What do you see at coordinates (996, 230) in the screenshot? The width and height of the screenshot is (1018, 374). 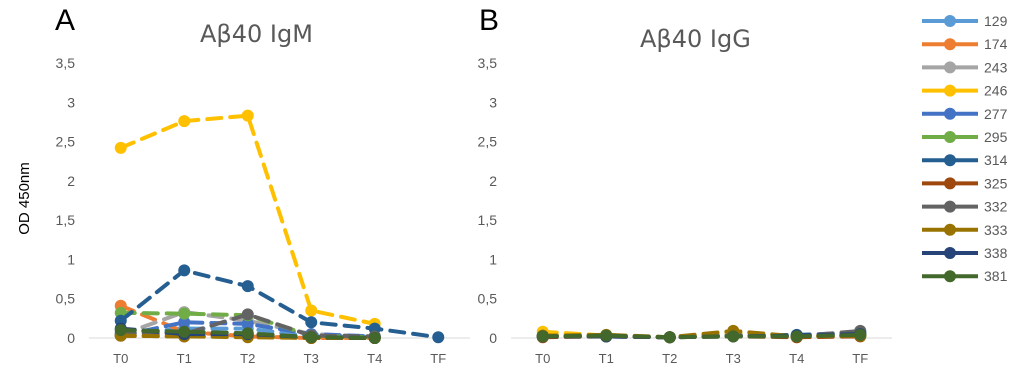 I see `legend-label-333: 333` at bounding box center [996, 230].